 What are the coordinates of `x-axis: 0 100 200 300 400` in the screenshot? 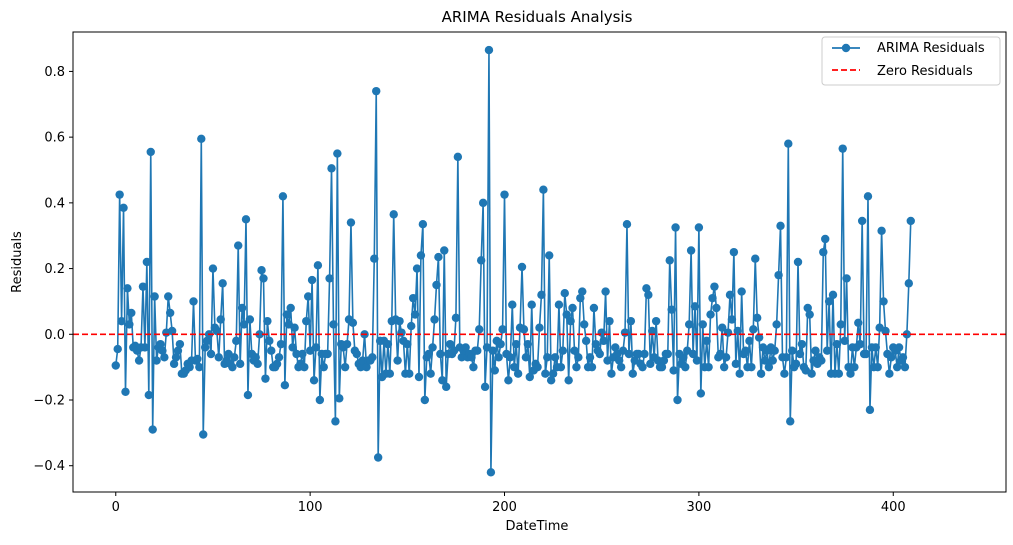 It's located at (509, 503).